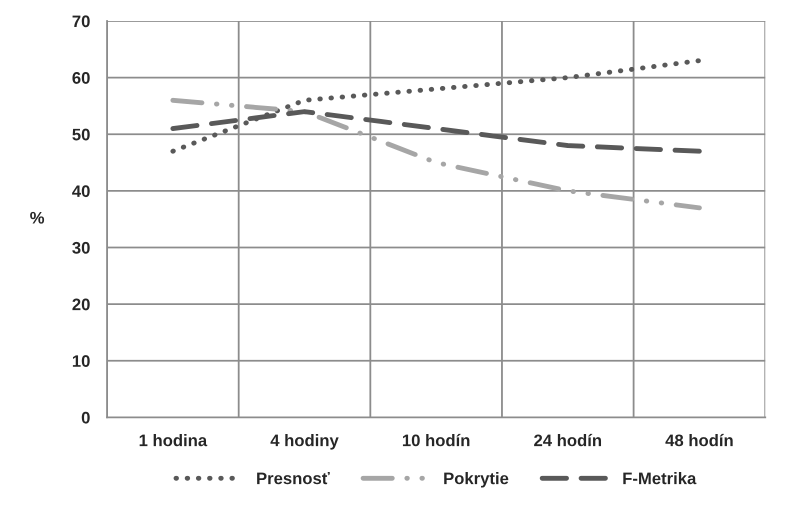 This screenshot has width=793, height=525. What do you see at coordinates (81, 134) in the screenshot?
I see `y-tick-label: 50` at bounding box center [81, 134].